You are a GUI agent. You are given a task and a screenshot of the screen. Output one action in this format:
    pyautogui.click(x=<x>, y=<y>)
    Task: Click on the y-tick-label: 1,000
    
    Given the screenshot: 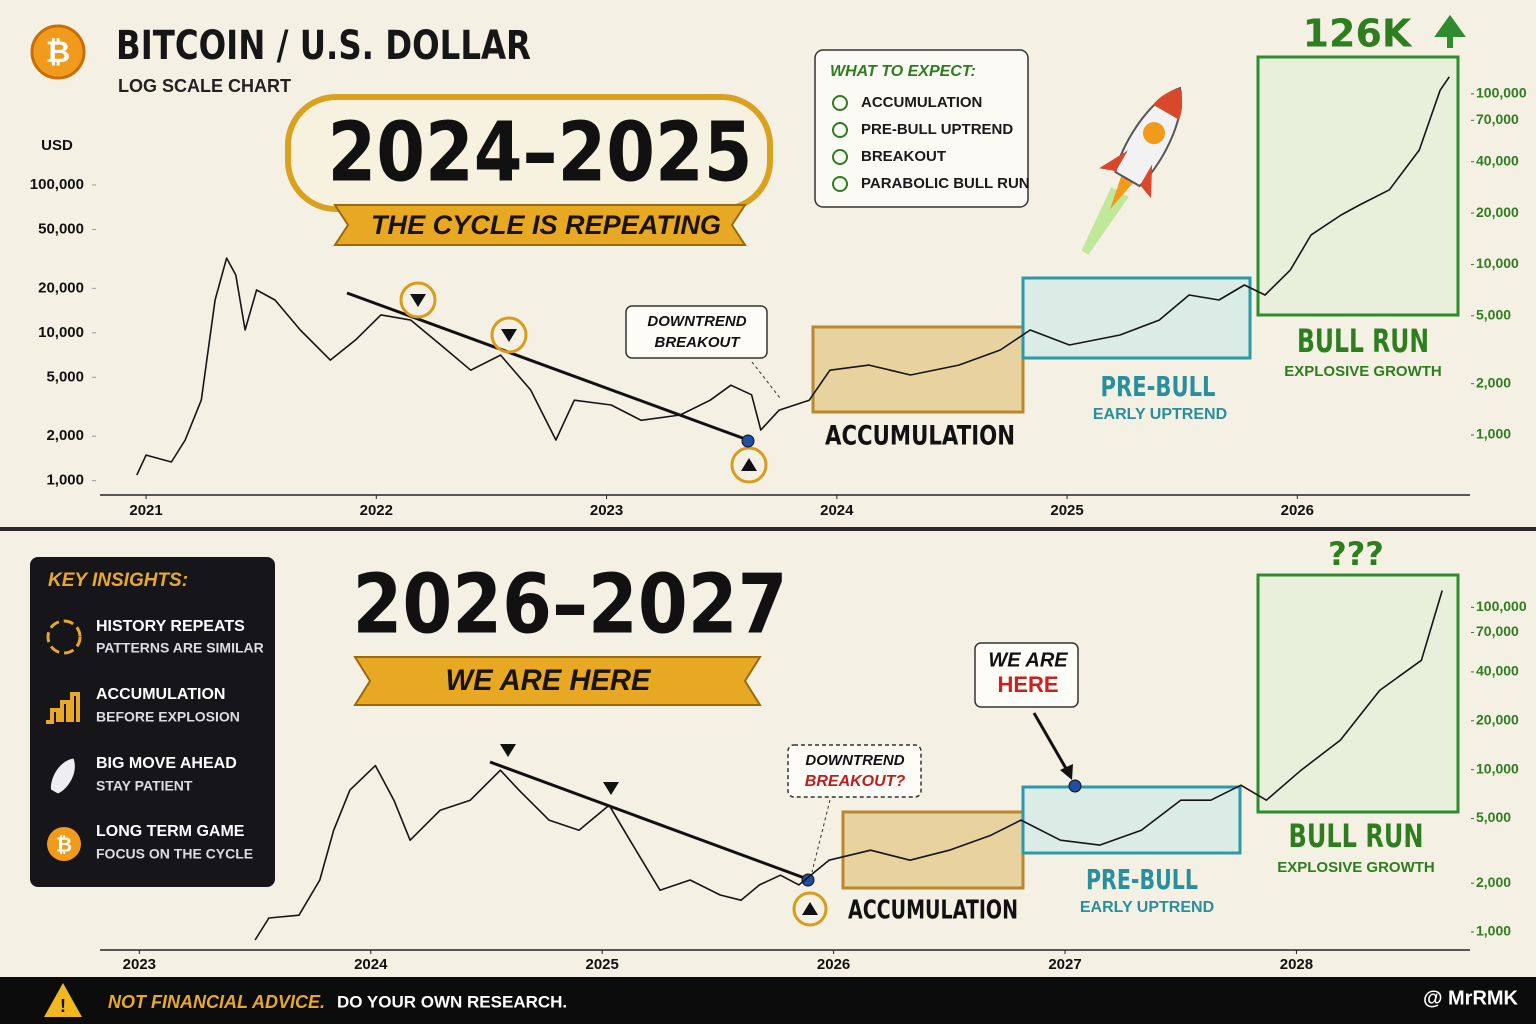 What is the action you would take?
    pyautogui.click(x=65, y=480)
    